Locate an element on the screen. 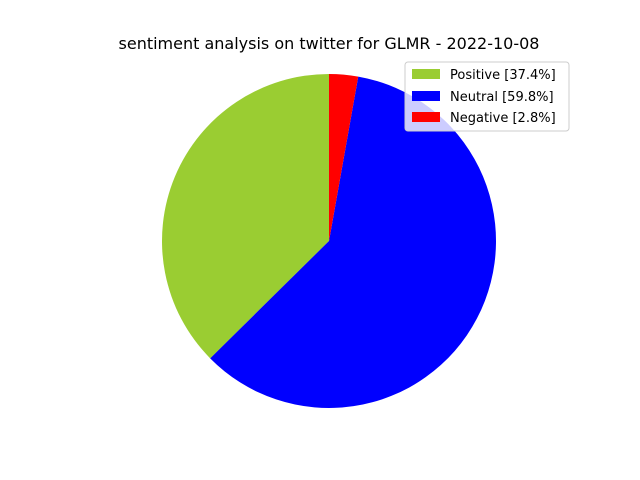 The height and width of the screenshot is (480, 640). legend-swatch-neutral is located at coordinates (426, 96).